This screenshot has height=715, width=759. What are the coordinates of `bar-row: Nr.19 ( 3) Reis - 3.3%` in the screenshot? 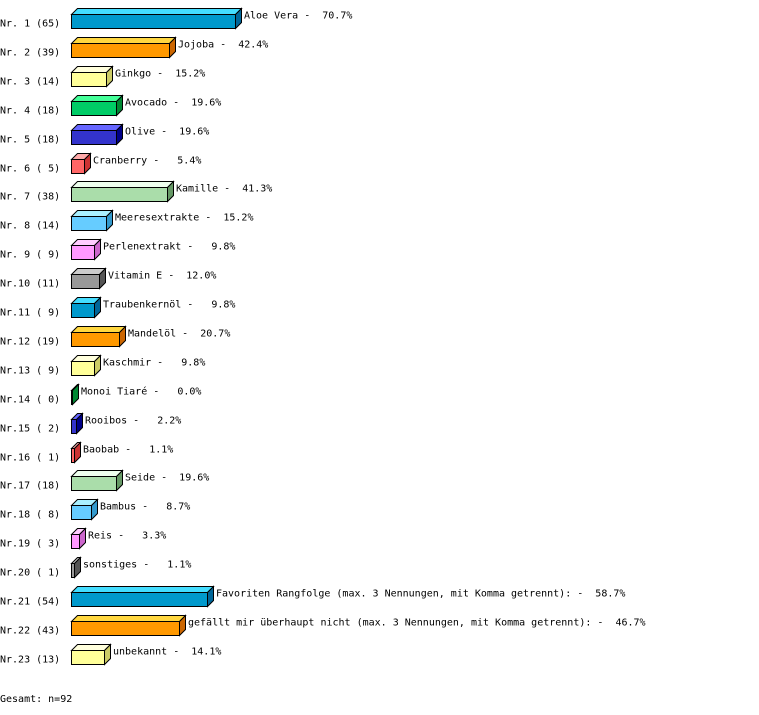 It's located at (83, 538).